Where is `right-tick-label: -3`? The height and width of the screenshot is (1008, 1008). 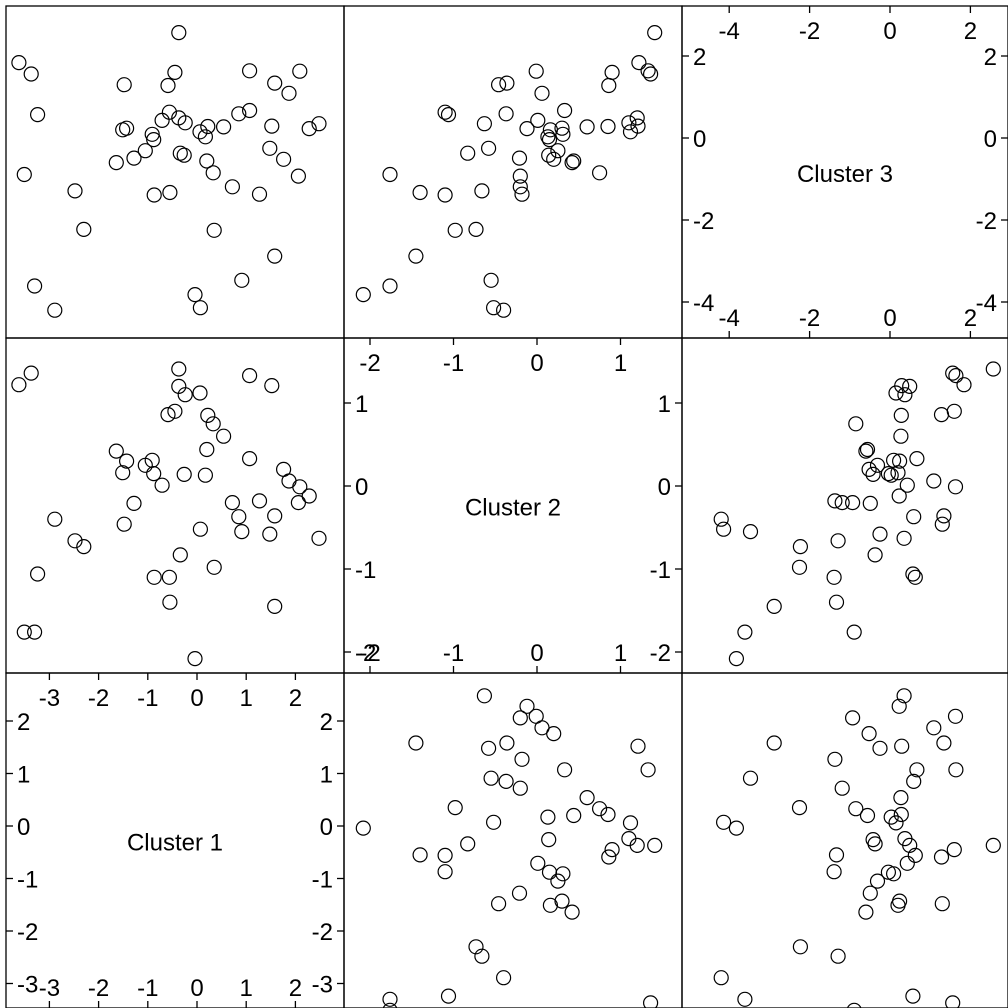
right-tick-label: -3 is located at coordinates (322, 985).